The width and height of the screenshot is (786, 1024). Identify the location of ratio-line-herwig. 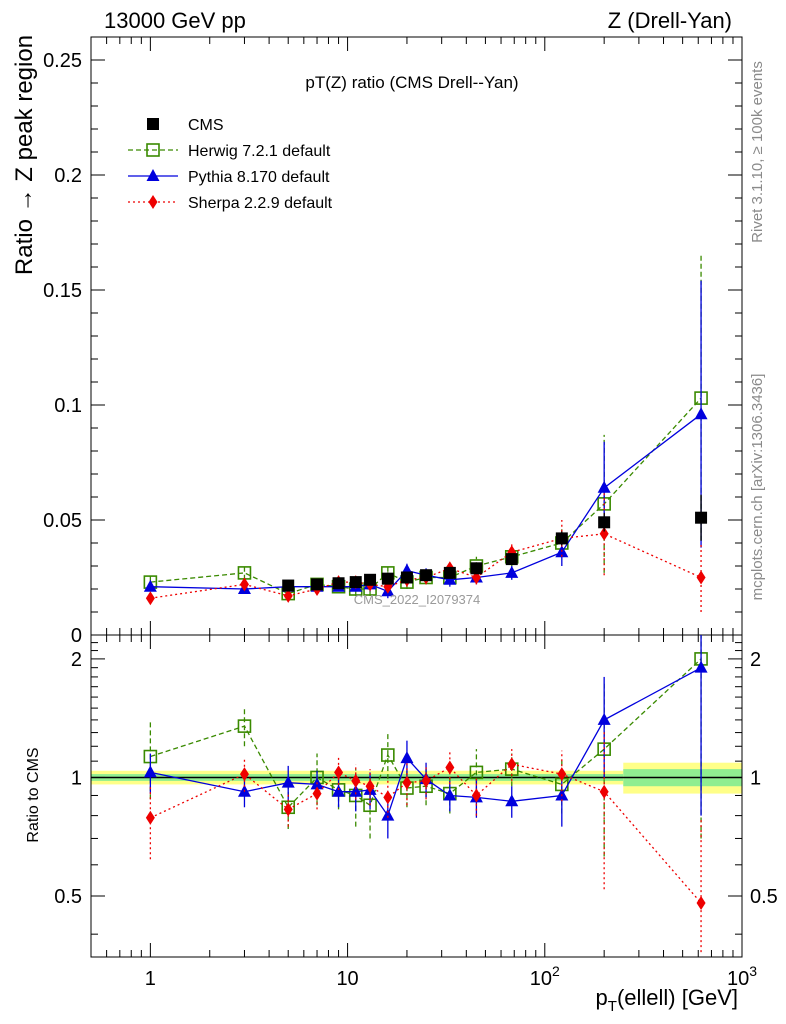
(426, 733).